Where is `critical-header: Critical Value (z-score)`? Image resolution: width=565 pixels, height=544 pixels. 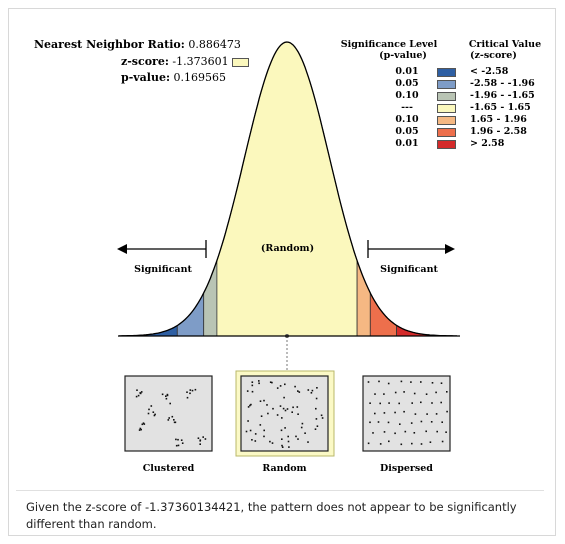 critical-header: Critical Value (z-score) is located at coordinates (505, 50).